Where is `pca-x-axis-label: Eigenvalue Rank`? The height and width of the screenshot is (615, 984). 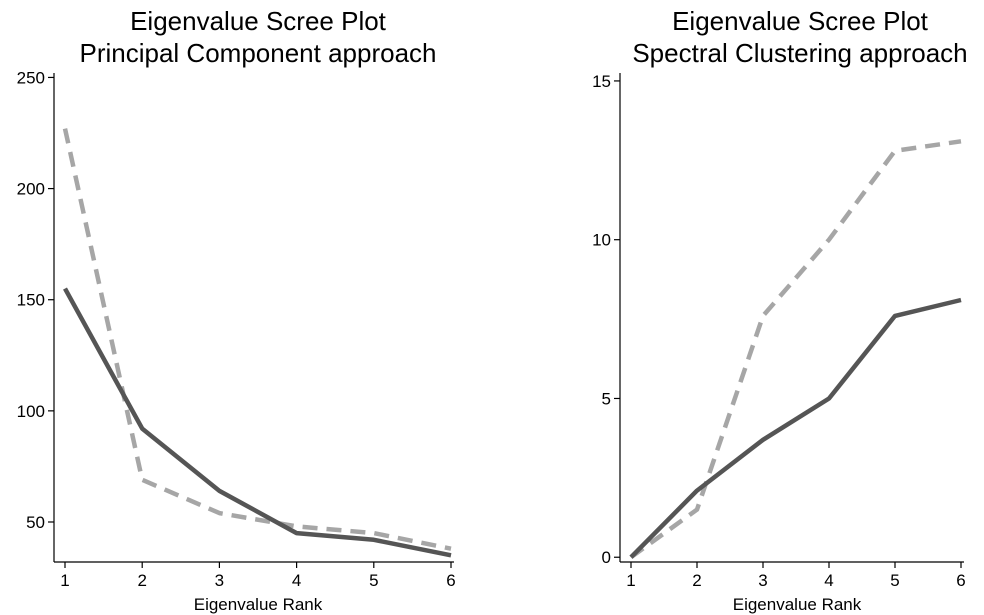
pca-x-axis-label: Eigenvalue Rank is located at coordinates (258, 604).